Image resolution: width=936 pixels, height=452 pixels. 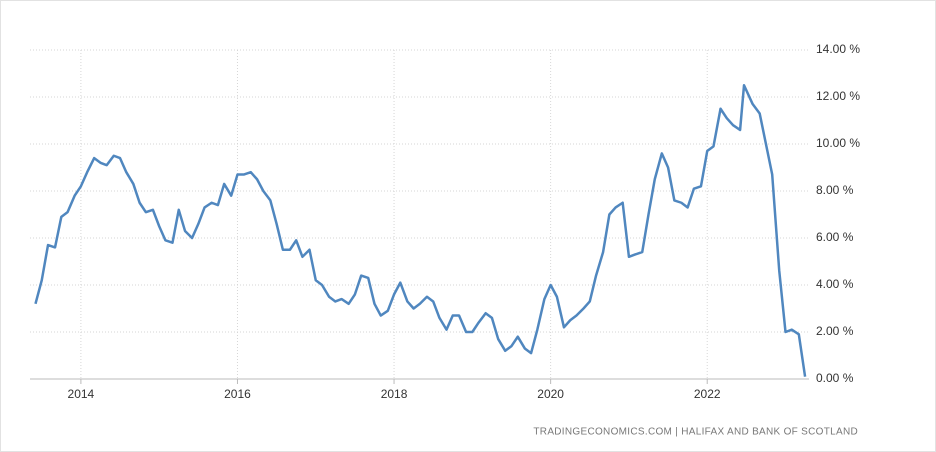 What do you see at coordinates (835, 331) in the screenshot?
I see `y-tick-label: 2.00 %` at bounding box center [835, 331].